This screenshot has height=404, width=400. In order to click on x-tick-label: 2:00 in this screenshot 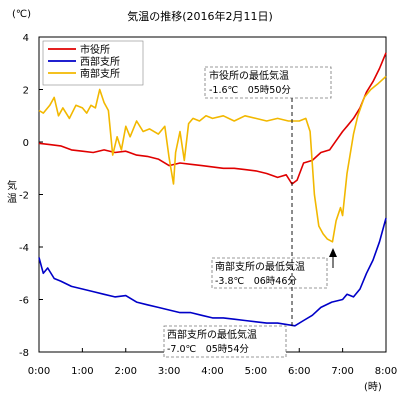, I will do `click(126, 371)`.